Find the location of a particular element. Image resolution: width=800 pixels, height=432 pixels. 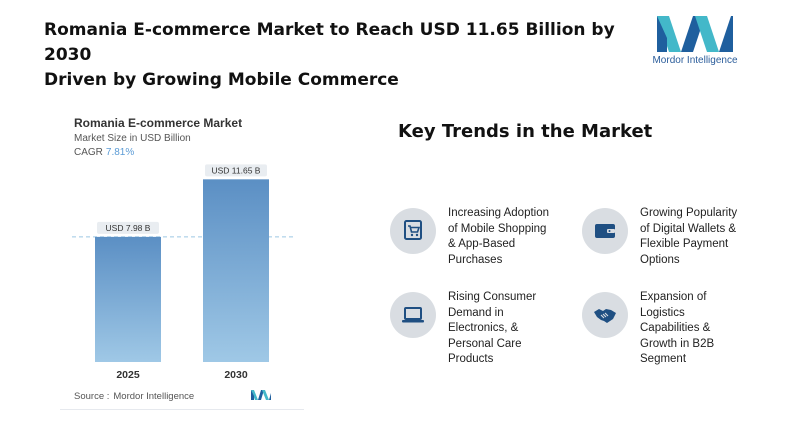

handshake-icon is located at coordinates (605, 316).